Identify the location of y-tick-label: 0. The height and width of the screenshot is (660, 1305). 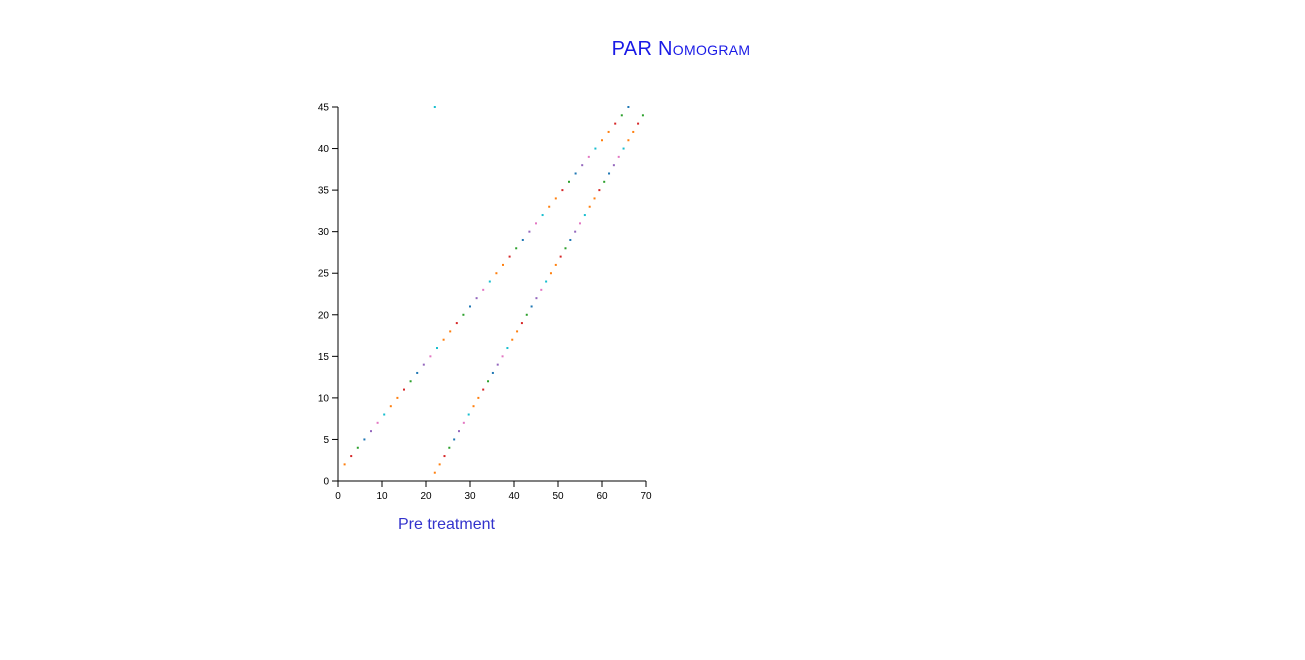
(326, 482).